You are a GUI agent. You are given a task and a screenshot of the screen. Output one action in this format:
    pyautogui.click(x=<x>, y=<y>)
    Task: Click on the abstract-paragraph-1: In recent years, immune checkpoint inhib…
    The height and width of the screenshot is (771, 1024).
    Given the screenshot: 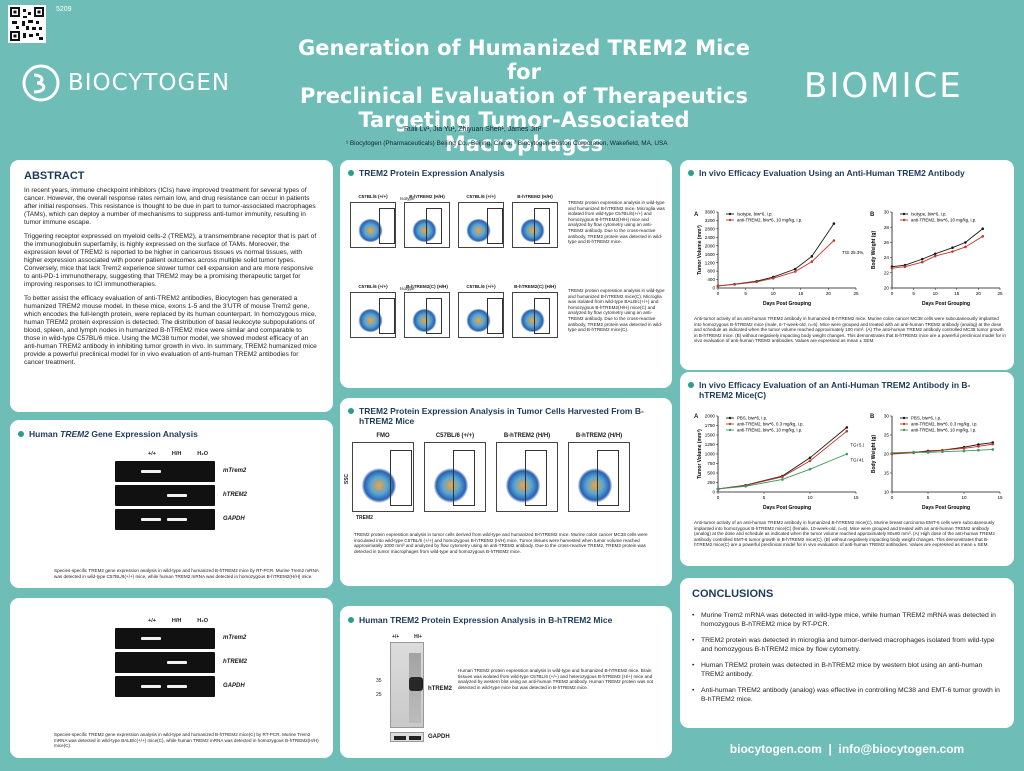 What is the action you would take?
    pyautogui.click(x=170, y=206)
    